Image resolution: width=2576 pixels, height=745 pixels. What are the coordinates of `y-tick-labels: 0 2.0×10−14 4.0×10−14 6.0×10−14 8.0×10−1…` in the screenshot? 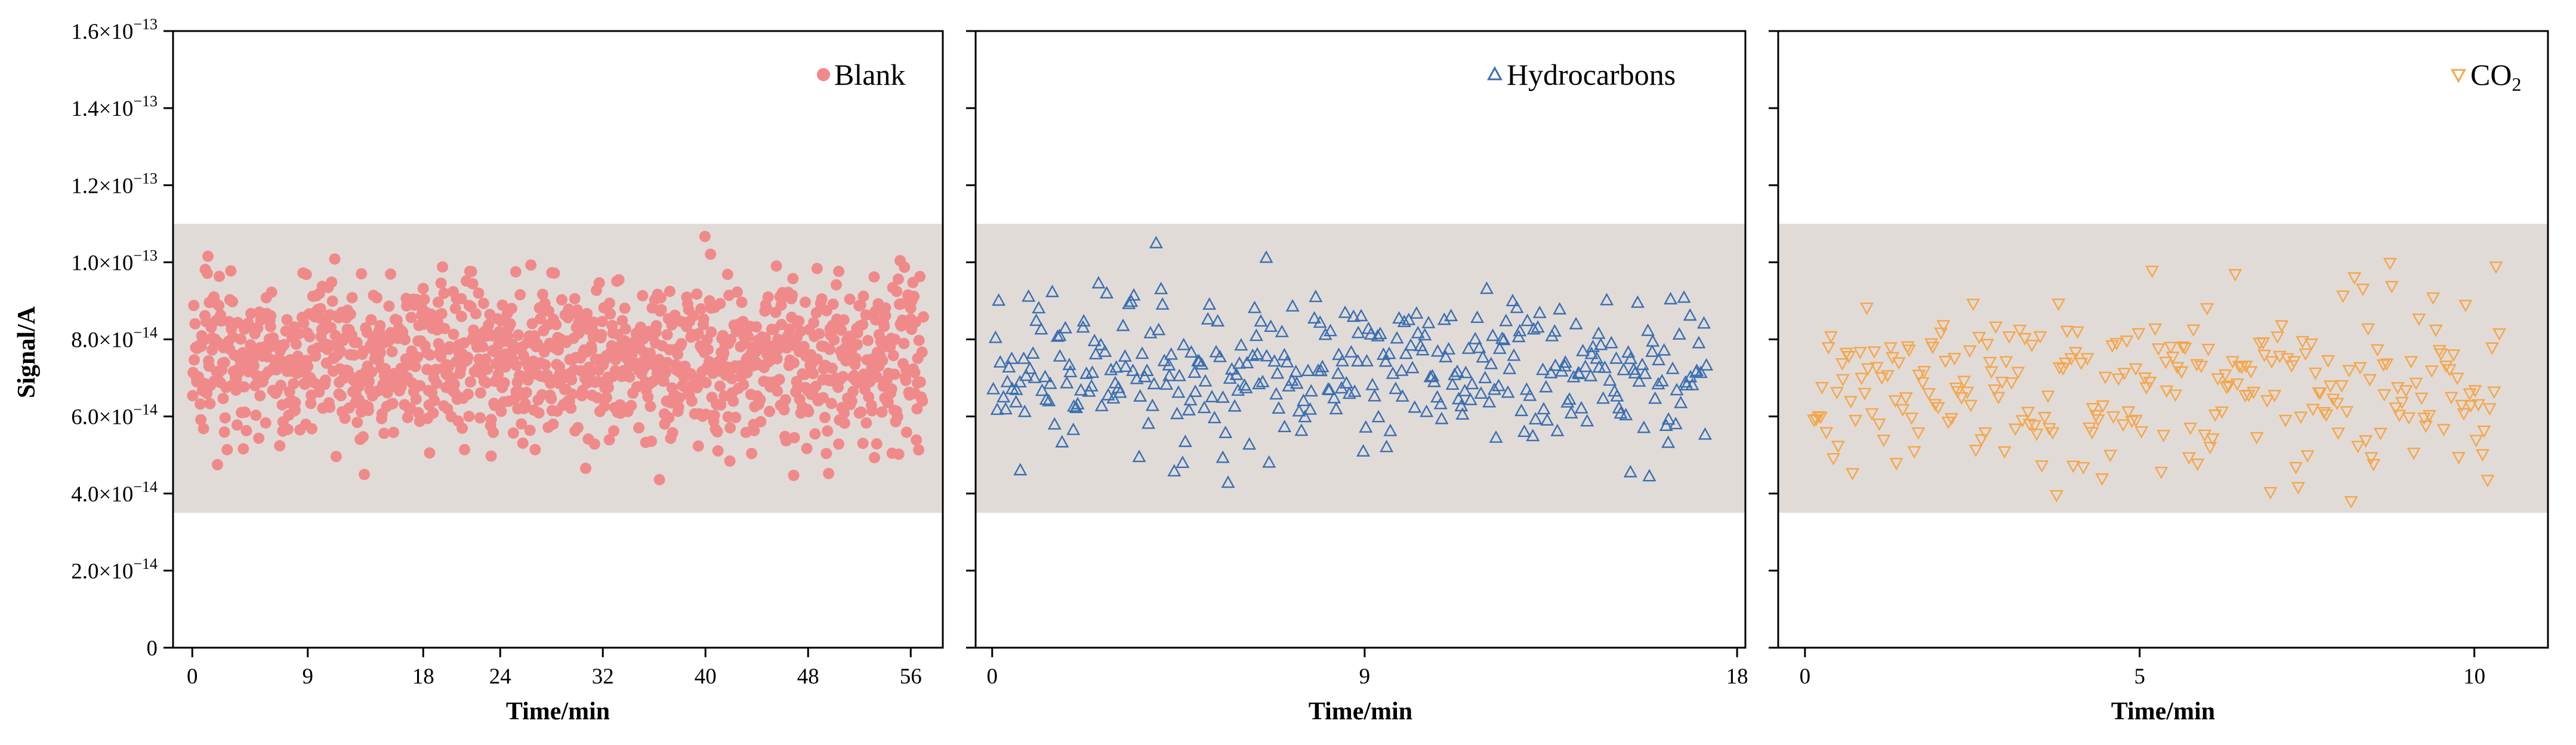 It's located at (115, 338).